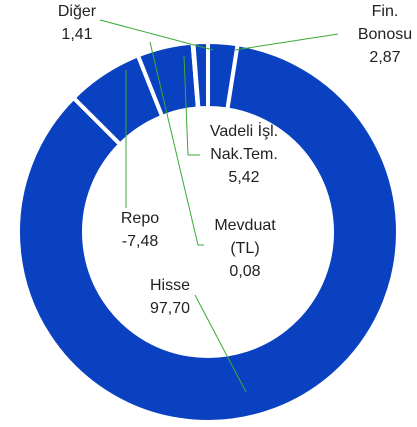 This screenshot has height=427, width=417. What do you see at coordinates (170, 297) in the screenshot?
I see `data-label: Hisse 97,70` at bounding box center [170, 297].